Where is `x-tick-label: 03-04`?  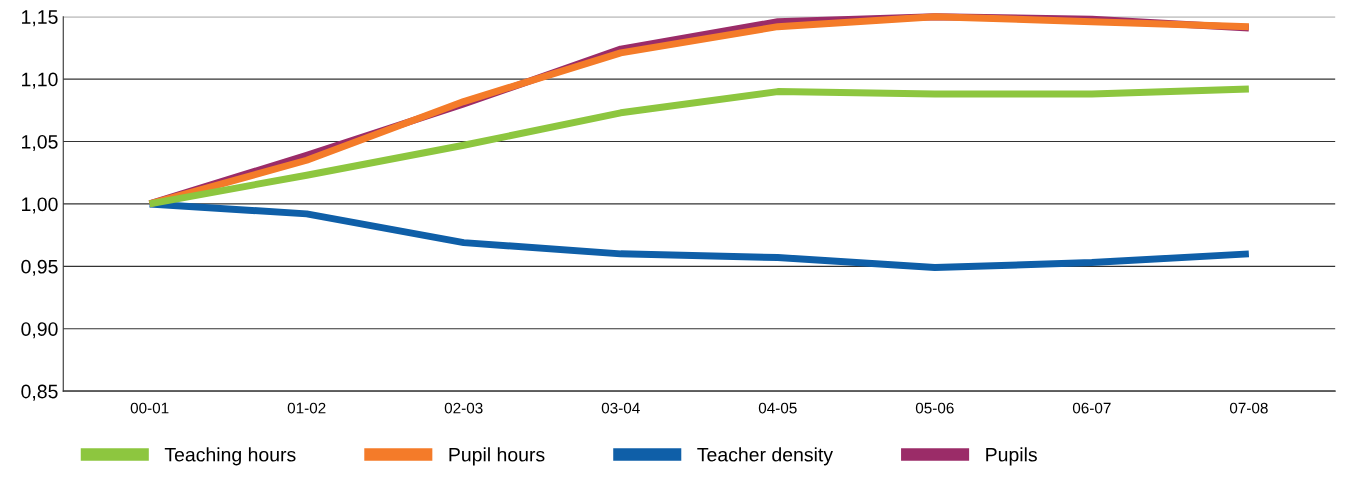
x-tick-label: 03-04 is located at coordinates (620, 408).